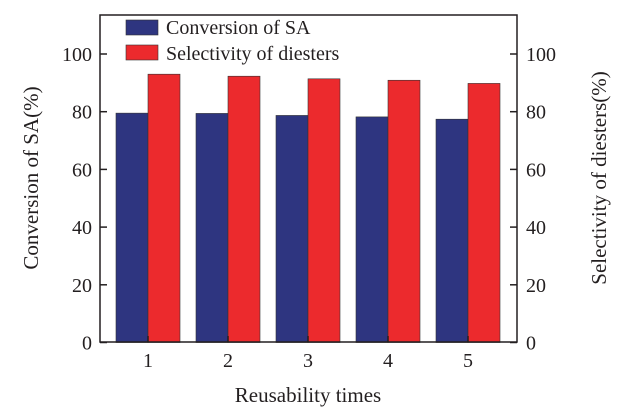 The image size is (643, 416). I want to click on y-tick-label-right-60: 60, so click(536, 170).